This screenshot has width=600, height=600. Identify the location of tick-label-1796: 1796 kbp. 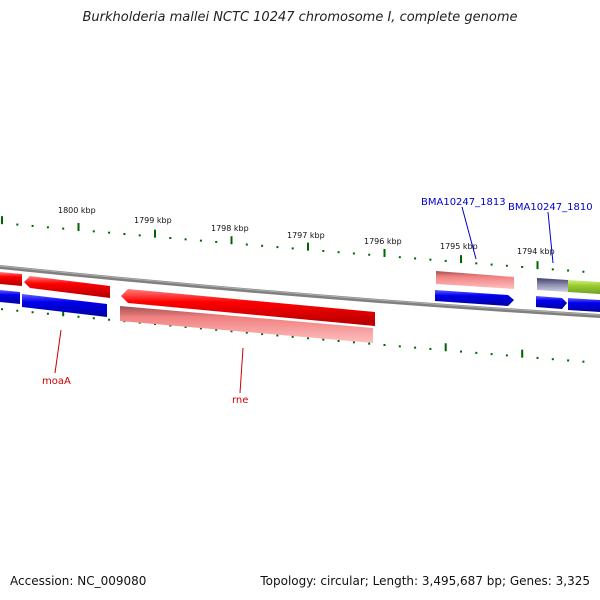
(383, 241).